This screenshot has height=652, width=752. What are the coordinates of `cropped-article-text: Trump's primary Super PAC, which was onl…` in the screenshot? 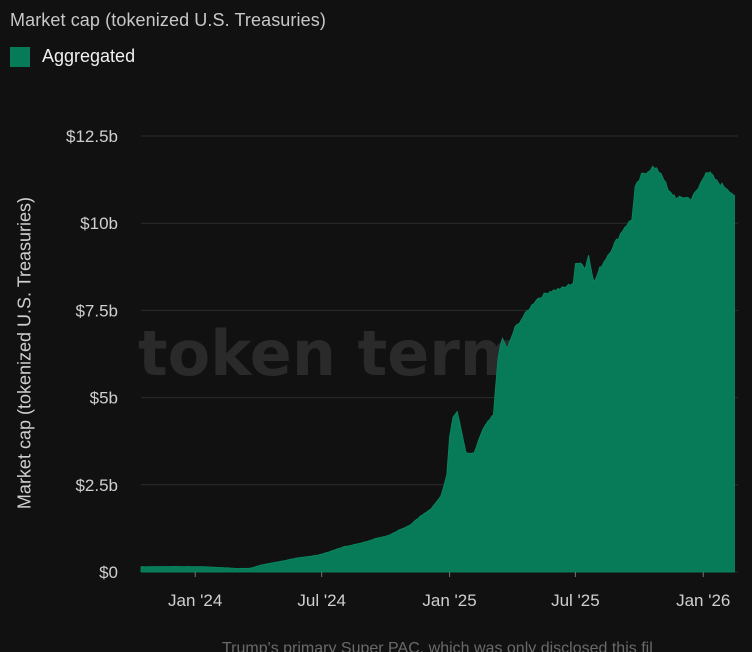 It's located at (487, 645).